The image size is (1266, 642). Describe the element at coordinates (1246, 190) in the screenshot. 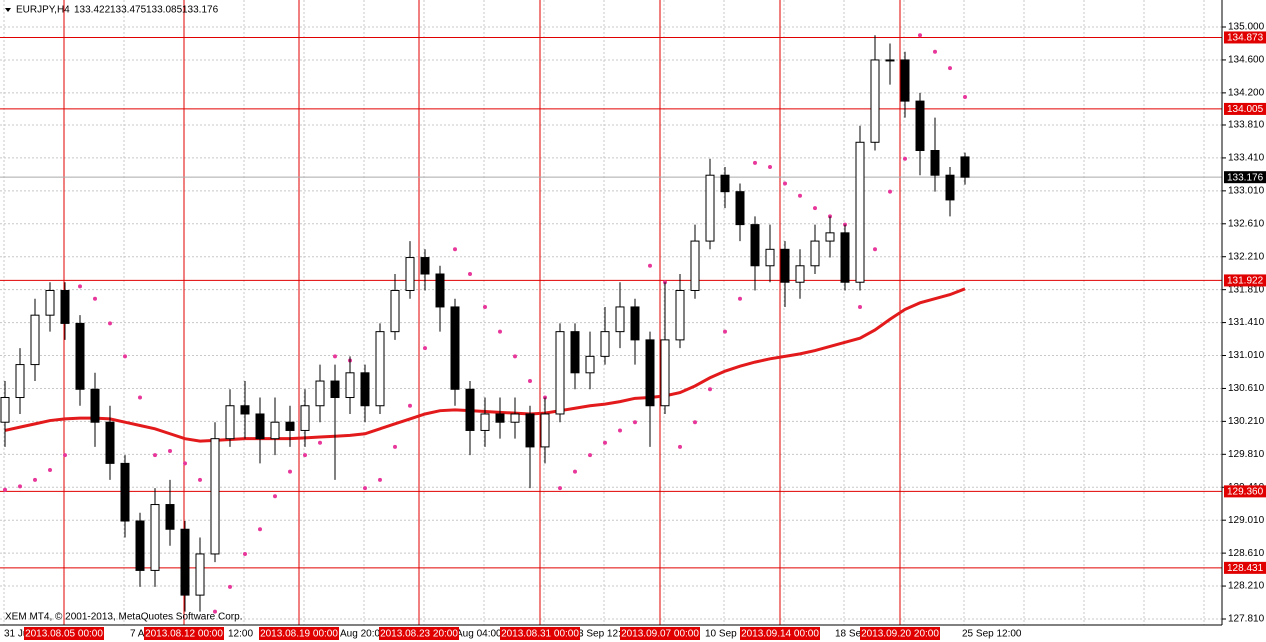

I see `y-tick-label: 133.010` at that location.